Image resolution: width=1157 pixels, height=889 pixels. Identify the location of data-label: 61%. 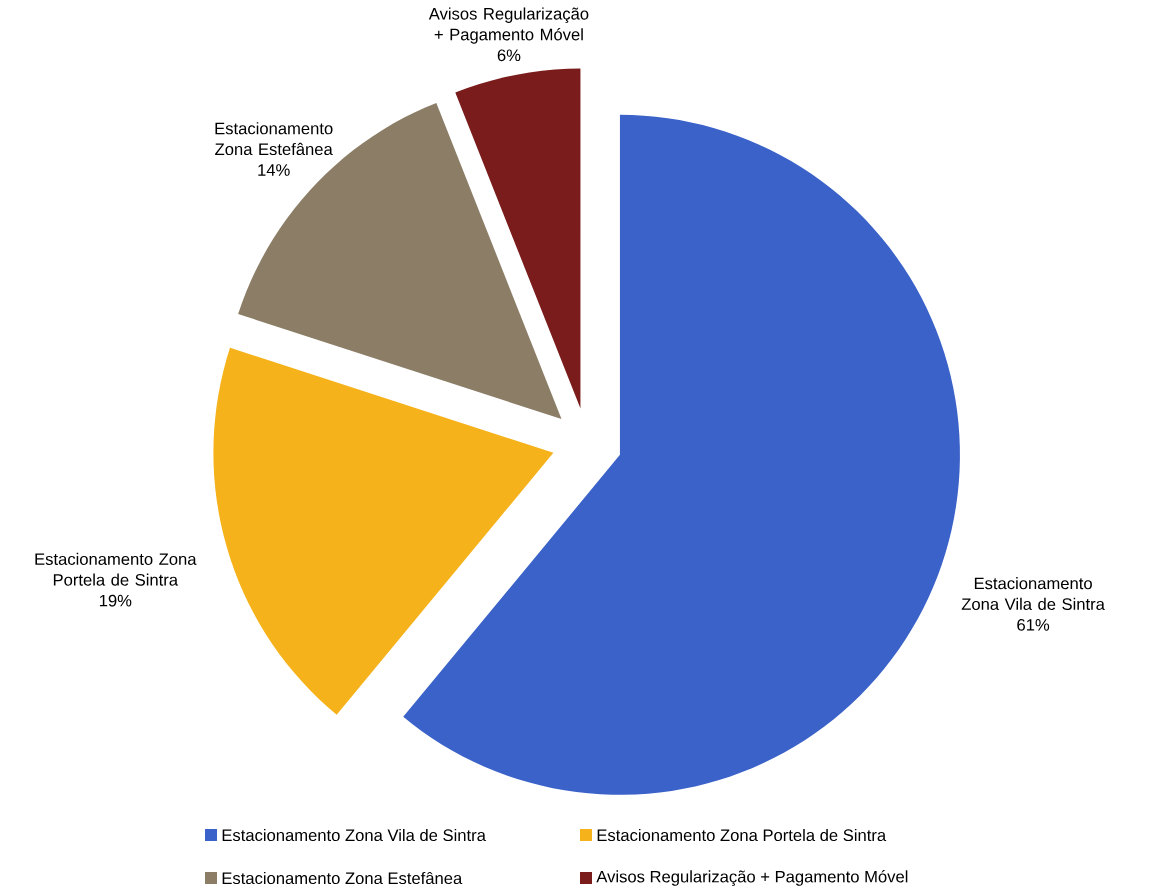
(1033, 625).